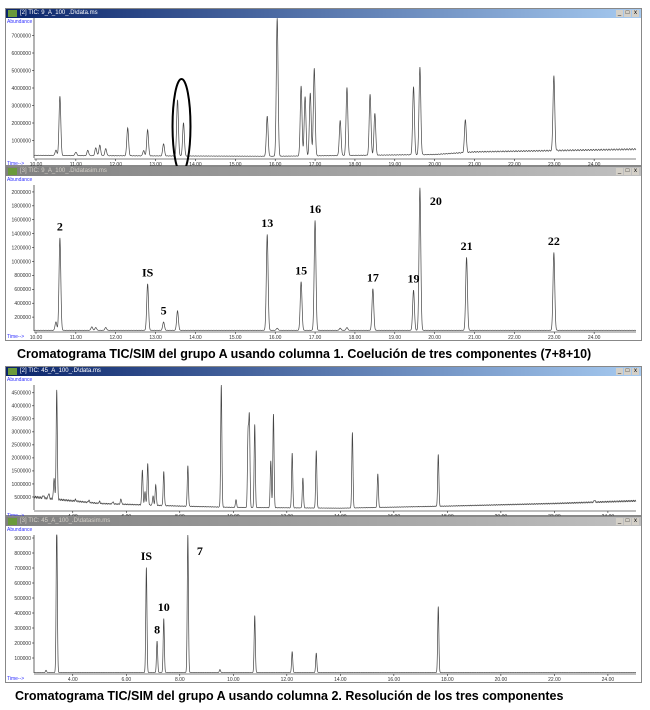  I want to click on peak-label: IS, so click(148, 272).